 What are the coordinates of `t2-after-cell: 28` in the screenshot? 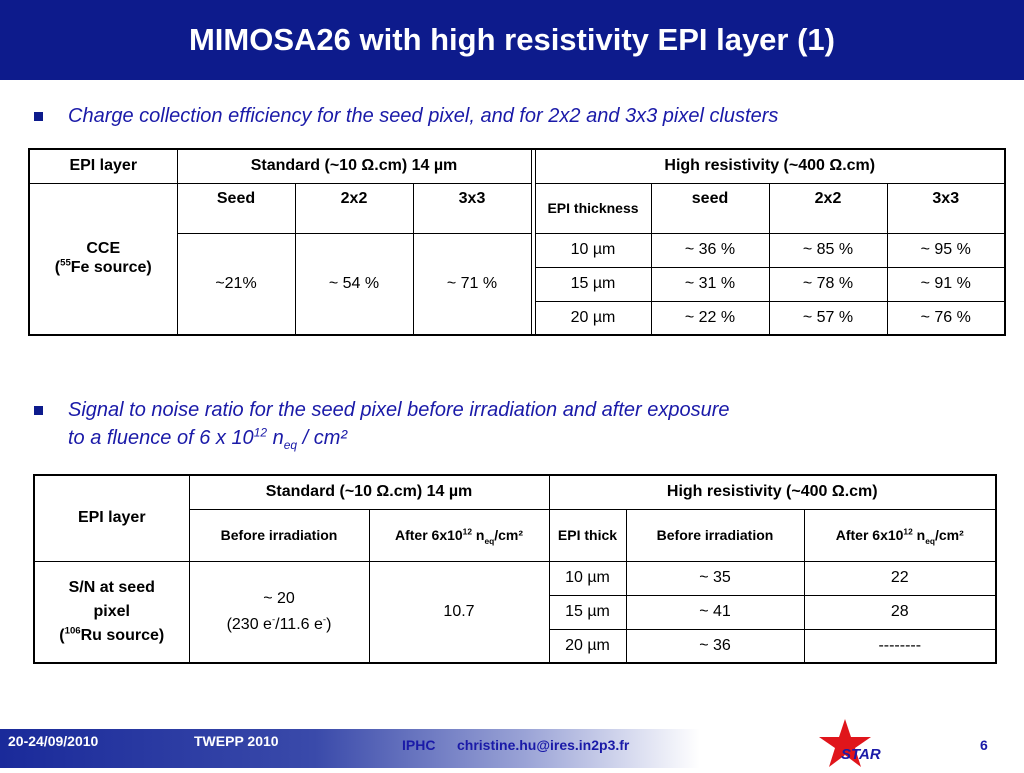 It's located at (900, 612).